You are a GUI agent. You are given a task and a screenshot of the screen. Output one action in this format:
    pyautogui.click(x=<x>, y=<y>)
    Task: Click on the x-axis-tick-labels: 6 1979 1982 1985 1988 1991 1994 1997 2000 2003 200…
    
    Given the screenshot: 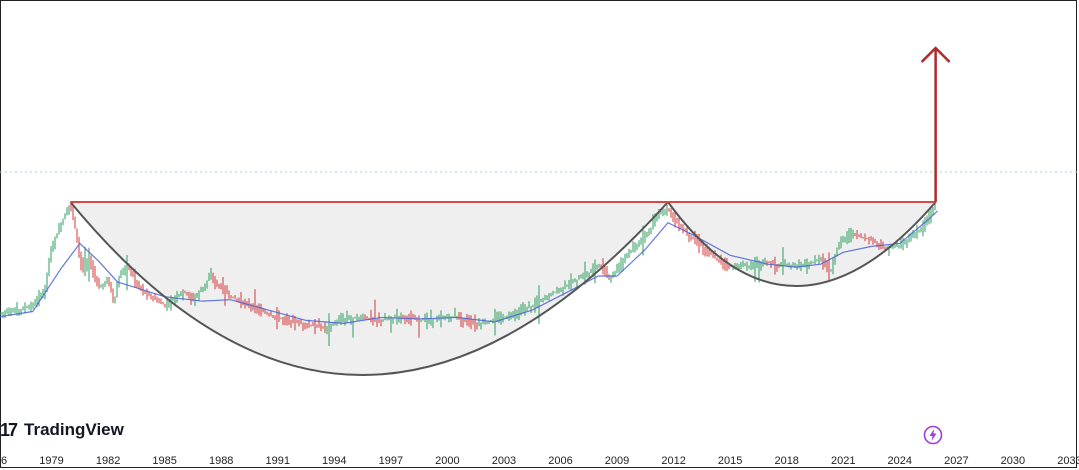 What is the action you would take?
    pyautogui.click(x=540, y=461)
    